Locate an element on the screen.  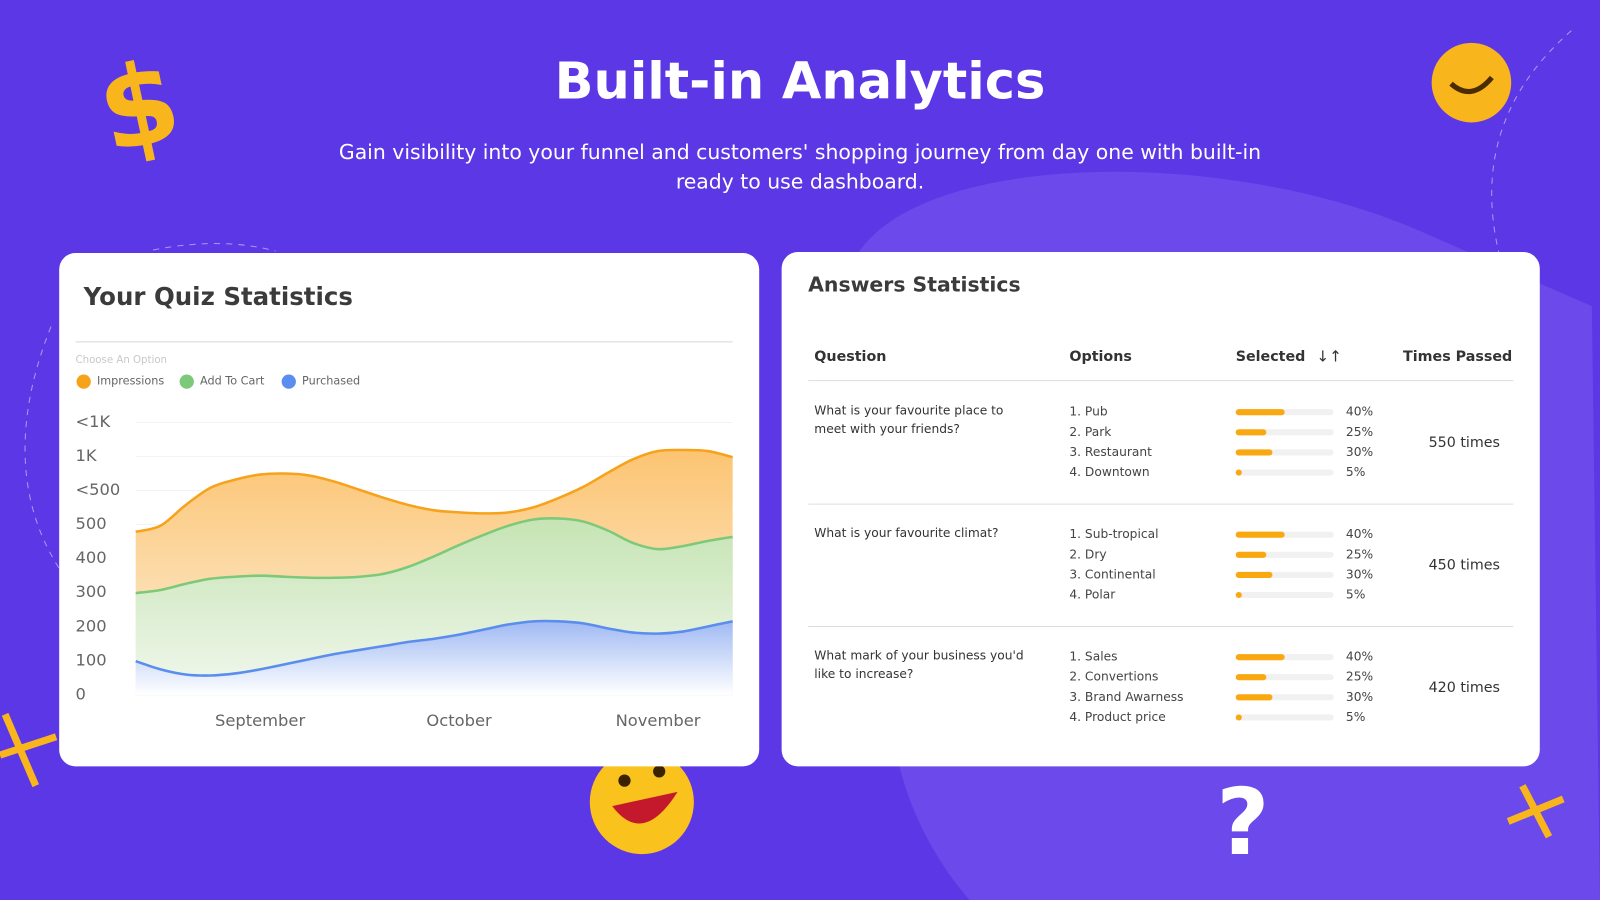
card-title: Answers Statistics is located at coordinates (914, 285).